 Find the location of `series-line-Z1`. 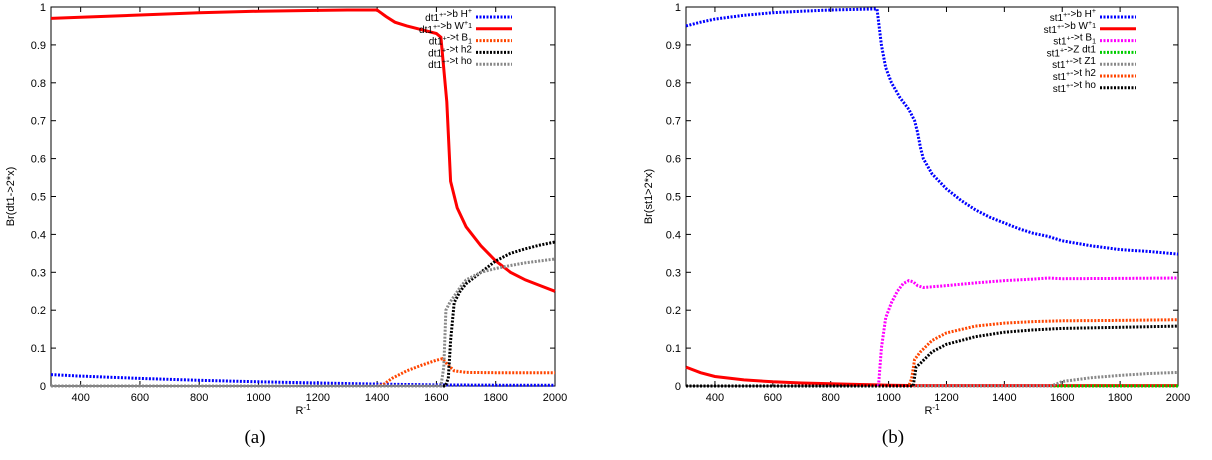

series-line-Z1 is located at coordinates (932, 379).